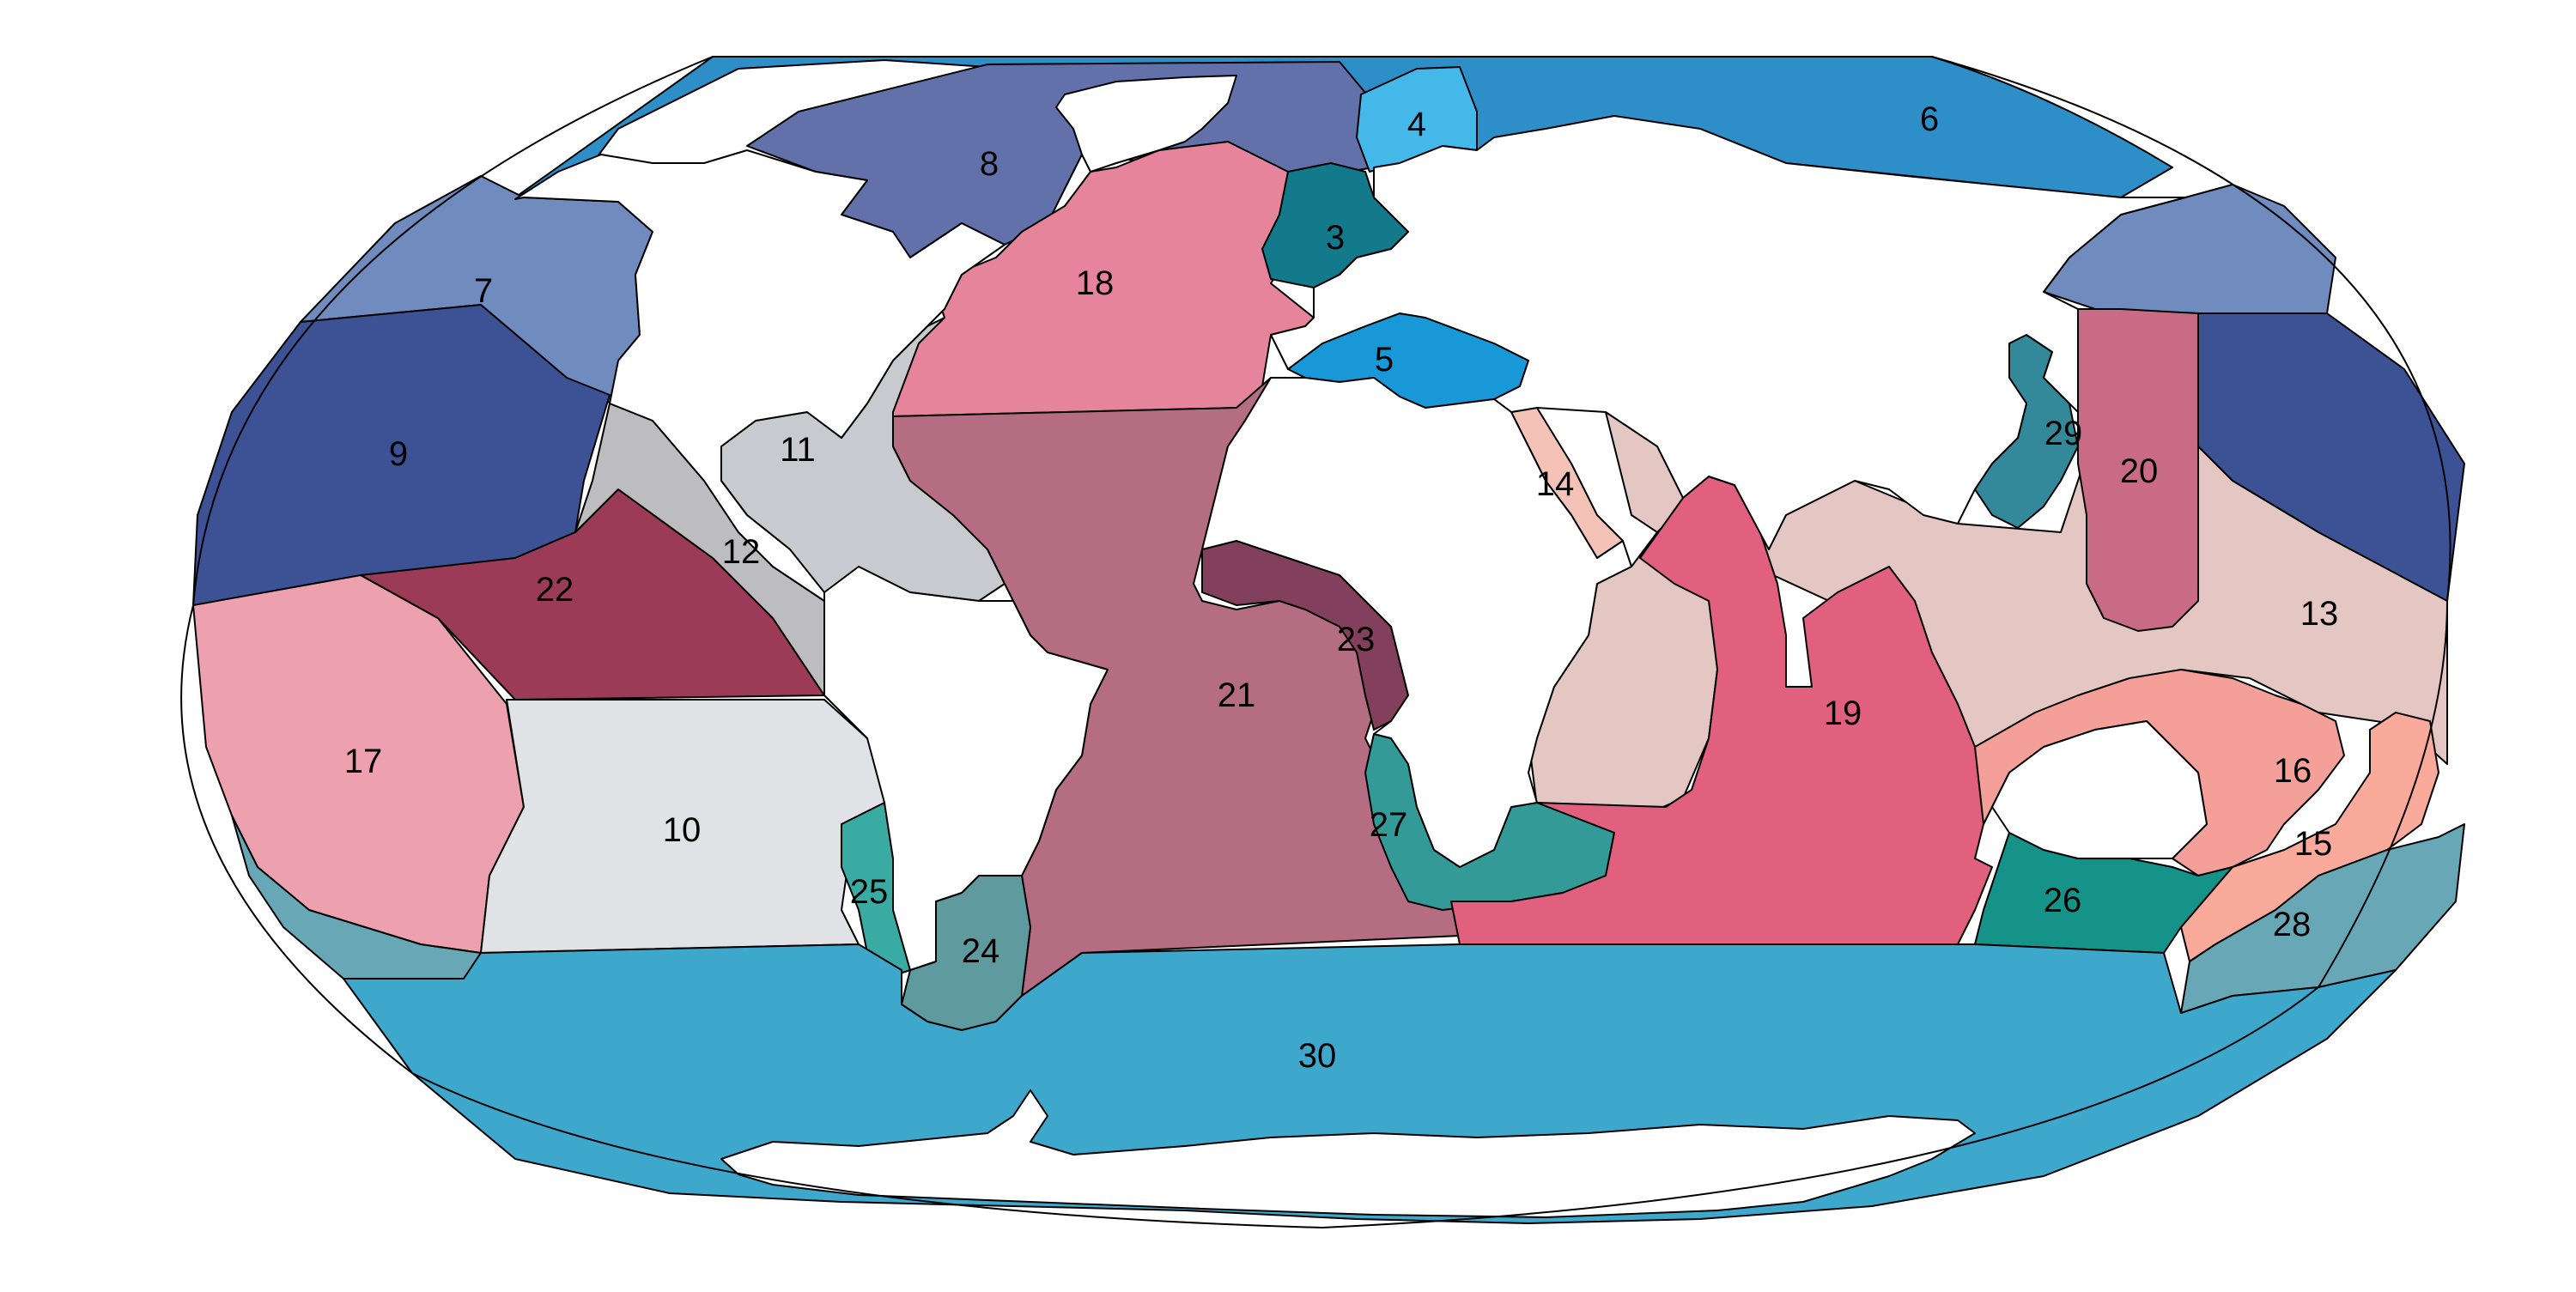  I want to click on region-20-kuroshio, so click(2138, 470).